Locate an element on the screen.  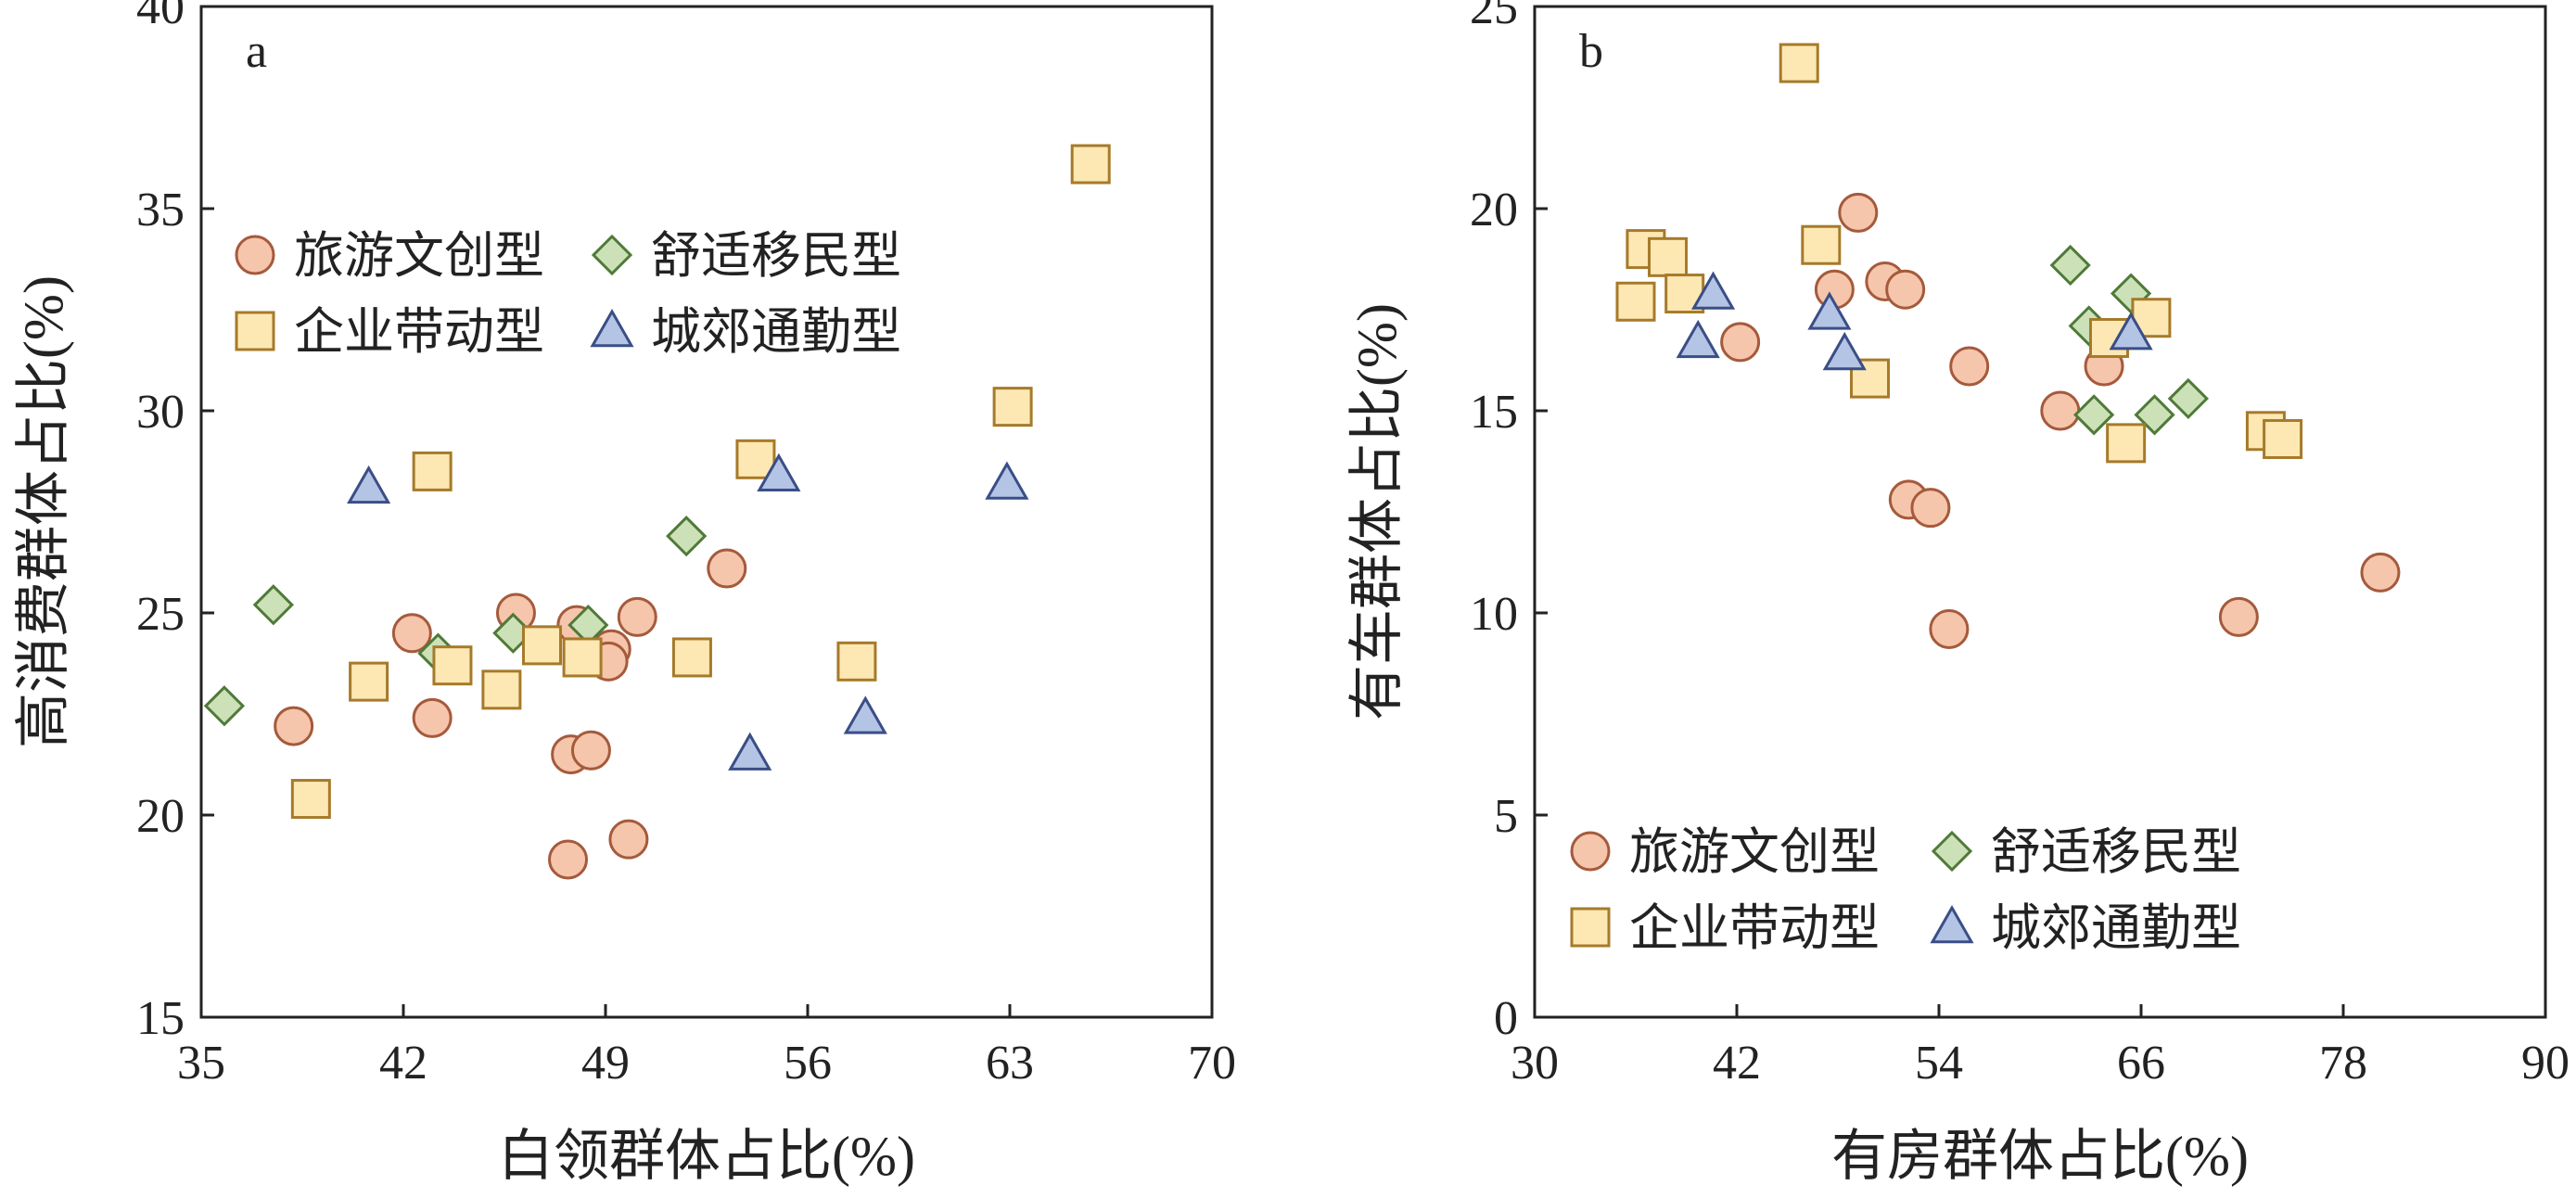
y-tick-label: 40 is located at coordinates (160, 17).